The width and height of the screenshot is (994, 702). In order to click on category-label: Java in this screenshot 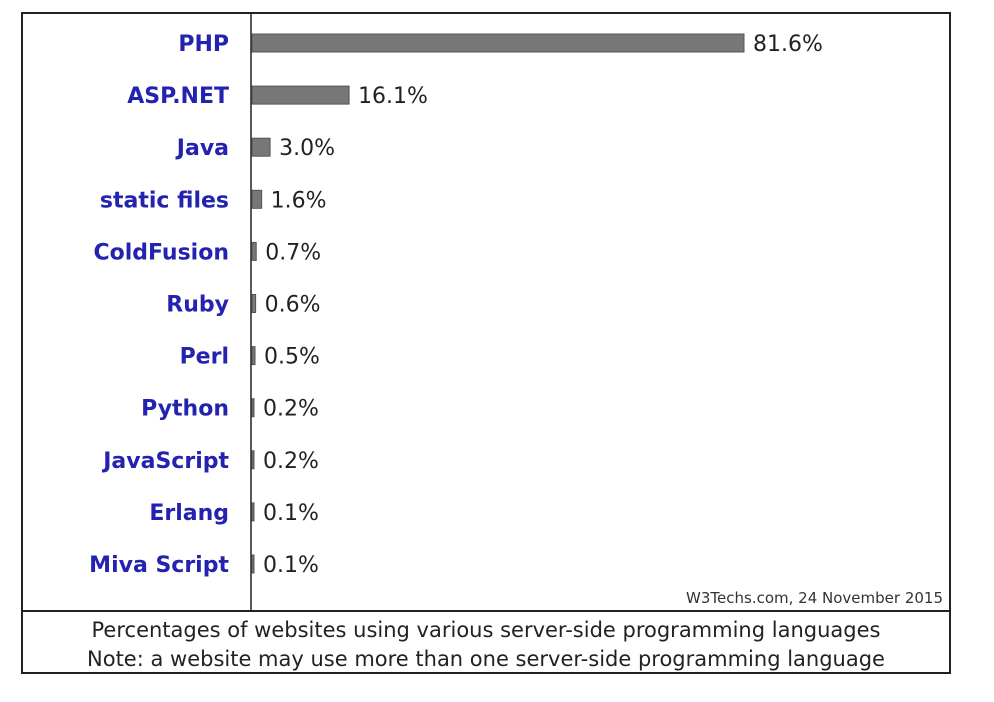, I will do `click(202, 148)`.